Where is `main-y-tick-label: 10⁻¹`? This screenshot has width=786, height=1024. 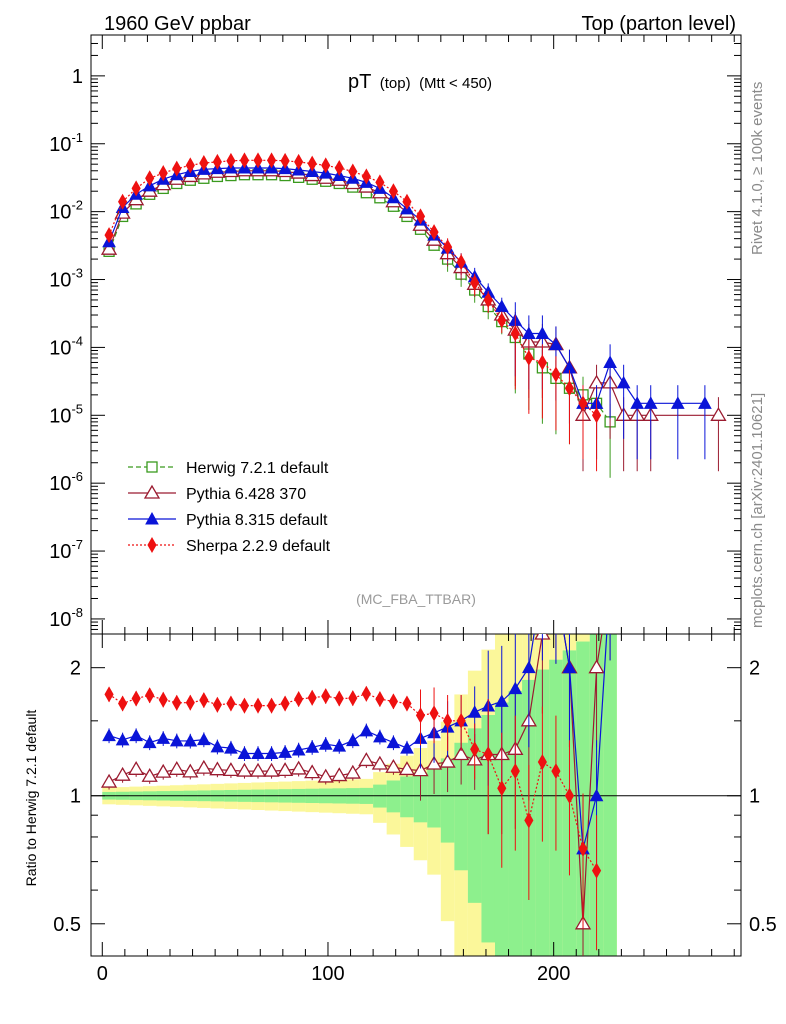
main-y-tick-label: 10⁻¹ is located at coordinates (66, 143).